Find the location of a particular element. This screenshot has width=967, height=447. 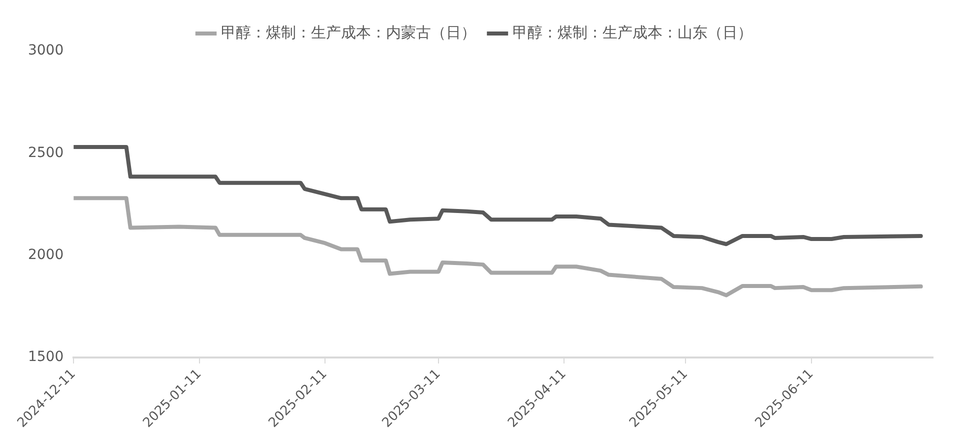

y-tick-label: 3000 is located at coordinates (46, 50).